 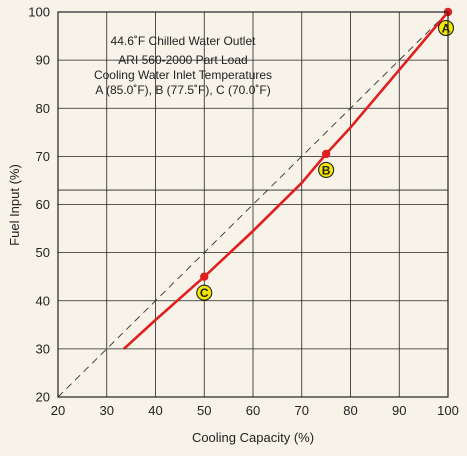 What do you see at coordinates (43, 252) in the screenshot?
I see `y-tick-label: 50` at bounding box center [43, 252].